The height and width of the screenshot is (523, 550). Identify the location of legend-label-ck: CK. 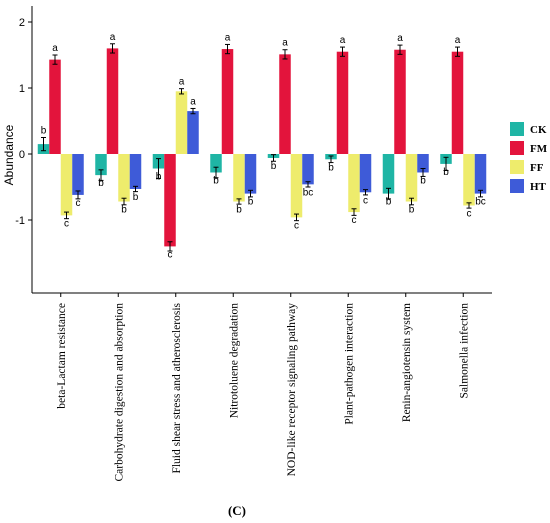
(538, 130).